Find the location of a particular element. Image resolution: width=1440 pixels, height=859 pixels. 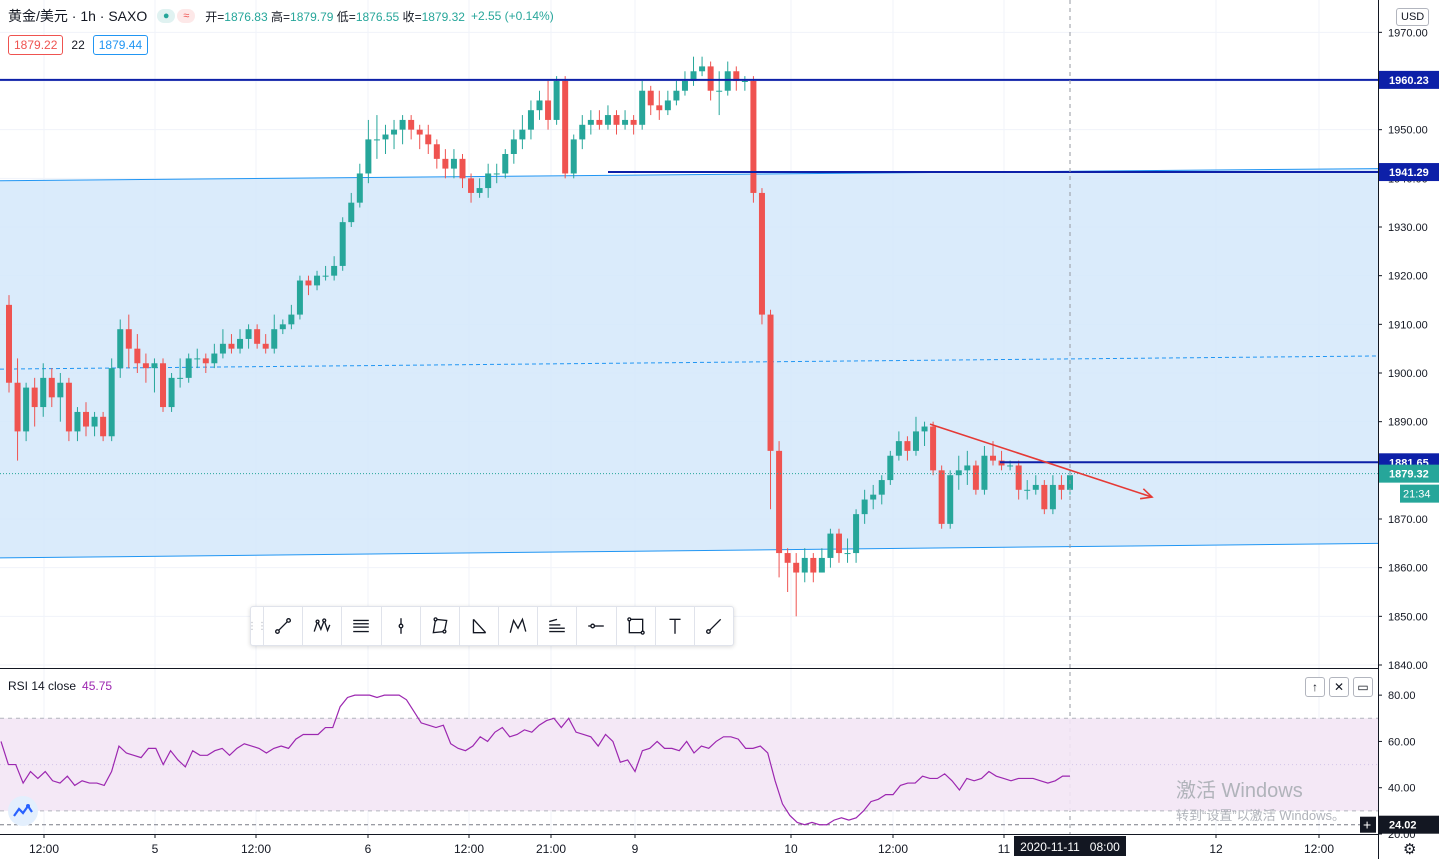

last-price-label-bg is located at coordinates (1409, 473).